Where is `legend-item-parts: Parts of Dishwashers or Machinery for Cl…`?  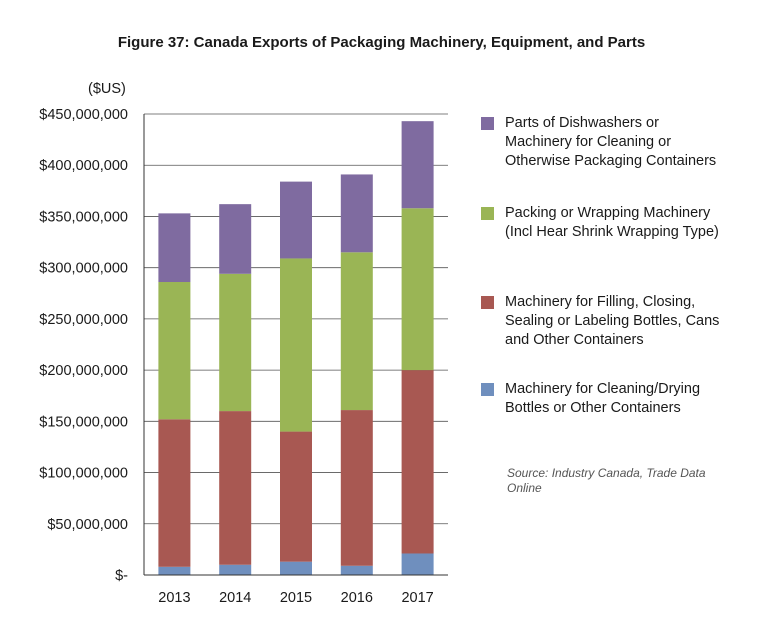 legend-item-parts: Parts of Dishwashers or Machinery for Cl… is located at coordinates (615, 142).